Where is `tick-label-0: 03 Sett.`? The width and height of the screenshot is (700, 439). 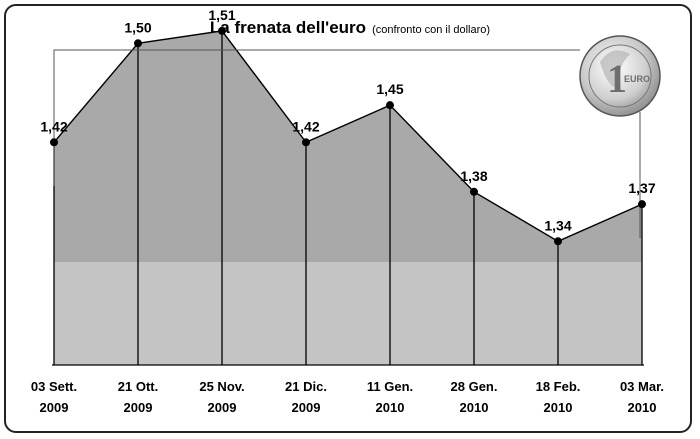 tick-label-0: 03 Sett. is located at coordinates (54, 386).